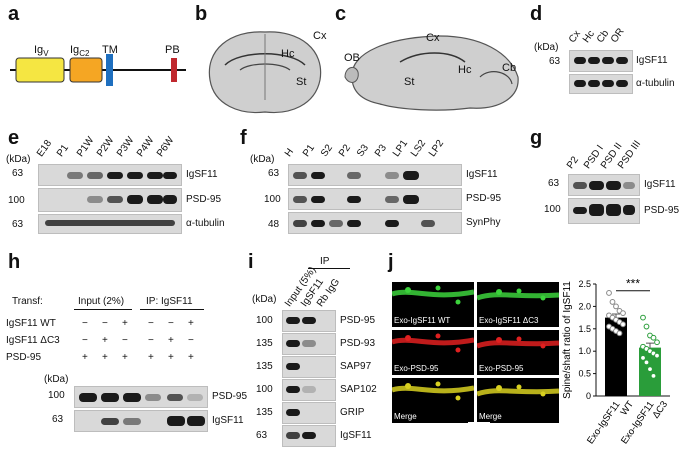 The height and width of the screenshot is (455, 685). I want to click on input-header: Input (2%), so click(101, 301).